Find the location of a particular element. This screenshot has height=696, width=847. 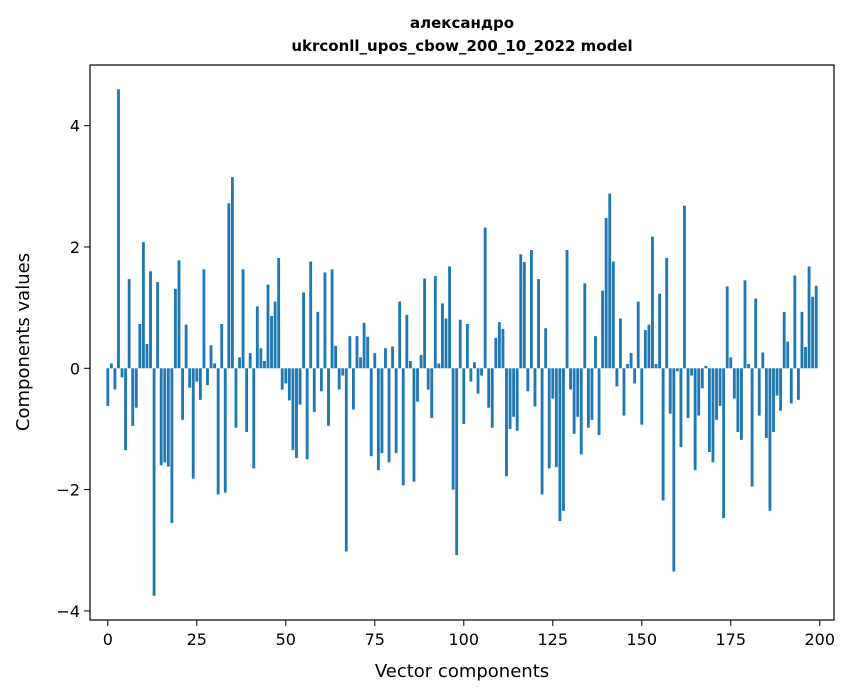

y-tick-label: 4 is located at coordinates (75, 126).